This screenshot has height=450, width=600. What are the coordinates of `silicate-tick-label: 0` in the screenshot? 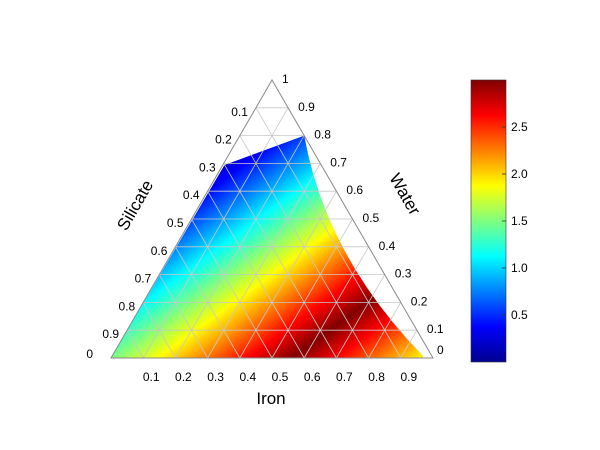 It's located at (89, 354).